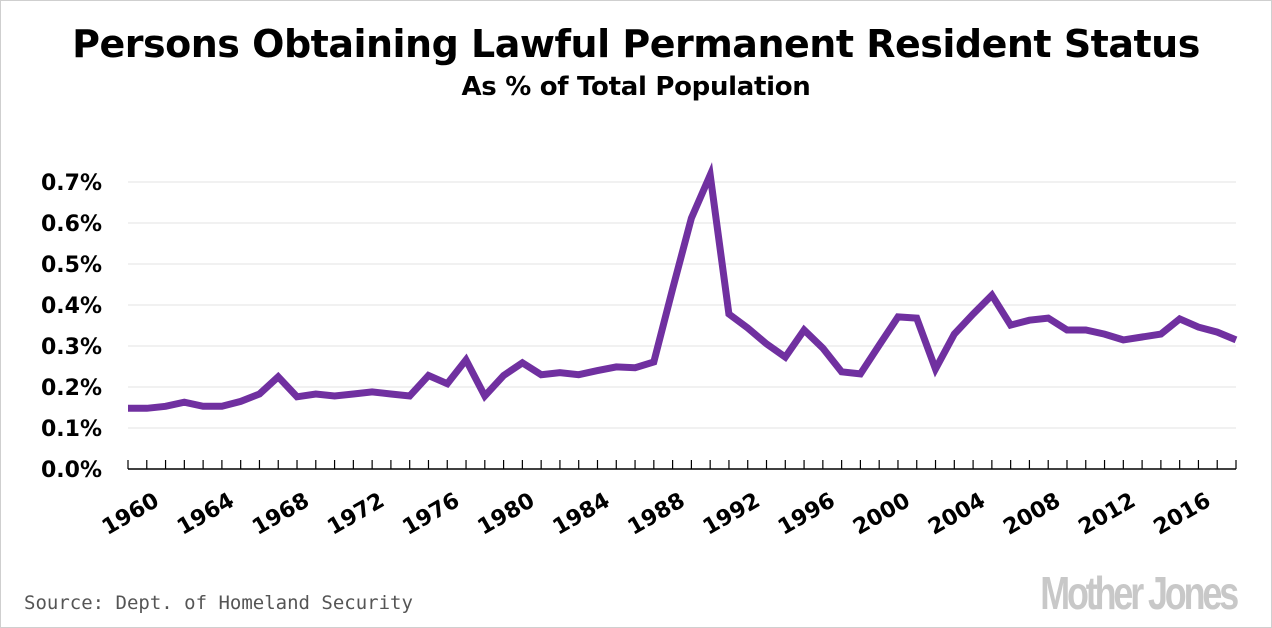 The height and width of the screenshot is (628, 1272). I want to click on x-tick-label: 1992, so click(732, 514).